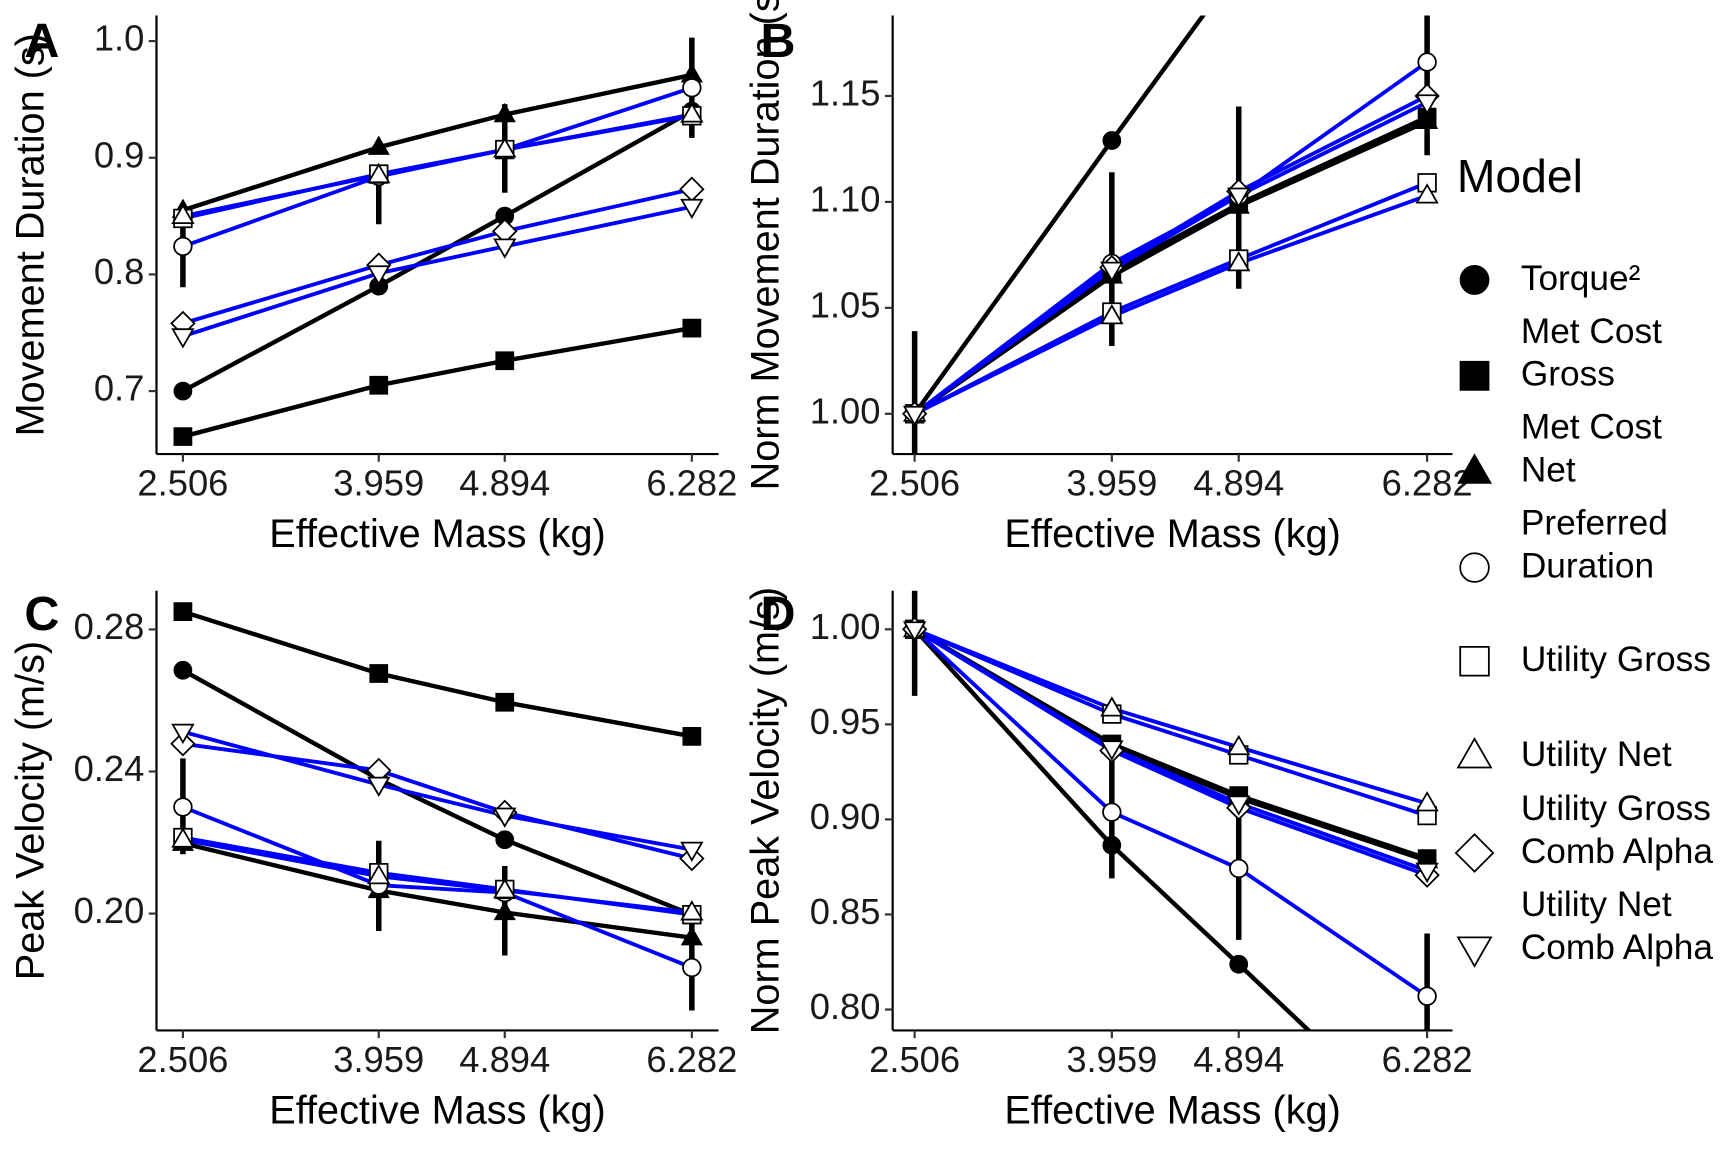  I want to click on legend-label: Utility Gross Comb Alpha, so click(1616, 829).